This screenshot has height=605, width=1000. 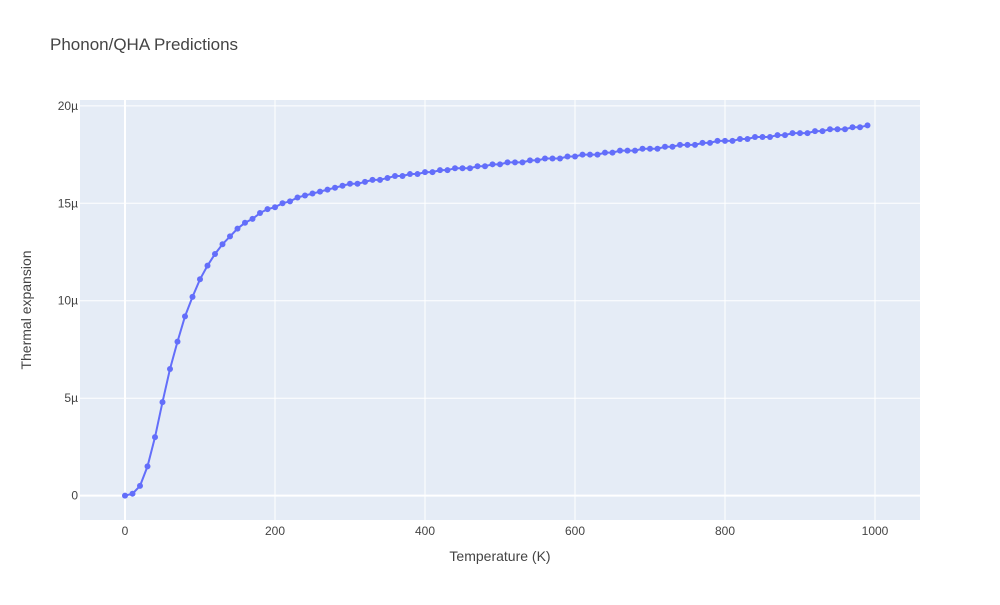 I want to click on y-tick-label: 20µ, so click(x=68, y=106).